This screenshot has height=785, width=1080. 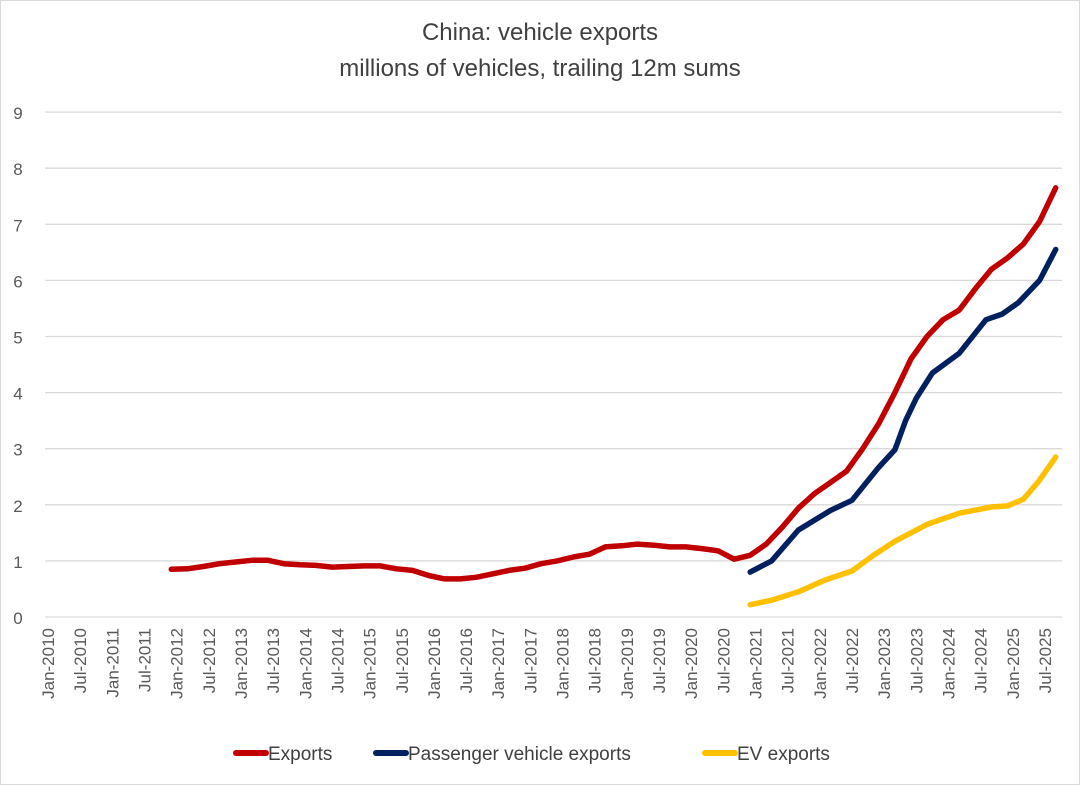 What do you see at coordinates (402, 660) in the screenshot?
I see `x-tick-label: Jul-2015` at bounding box center [402, 660].